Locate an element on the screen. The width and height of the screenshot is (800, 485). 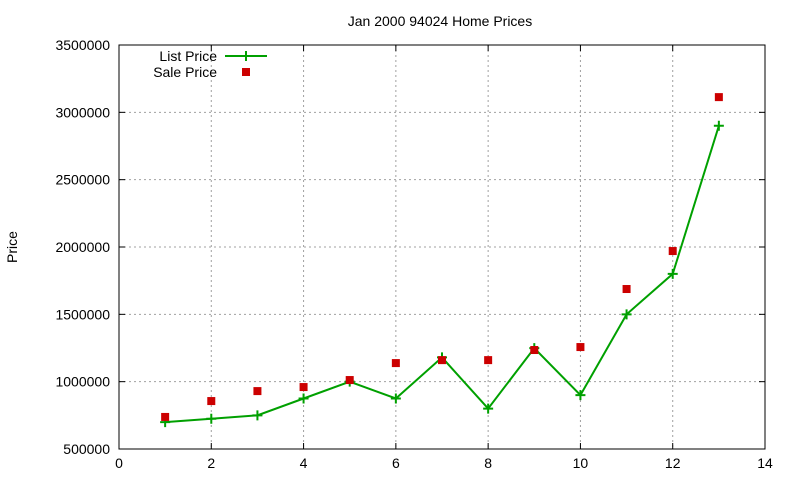
legend: List Price Sale Price is located at coordinates (210, 64).